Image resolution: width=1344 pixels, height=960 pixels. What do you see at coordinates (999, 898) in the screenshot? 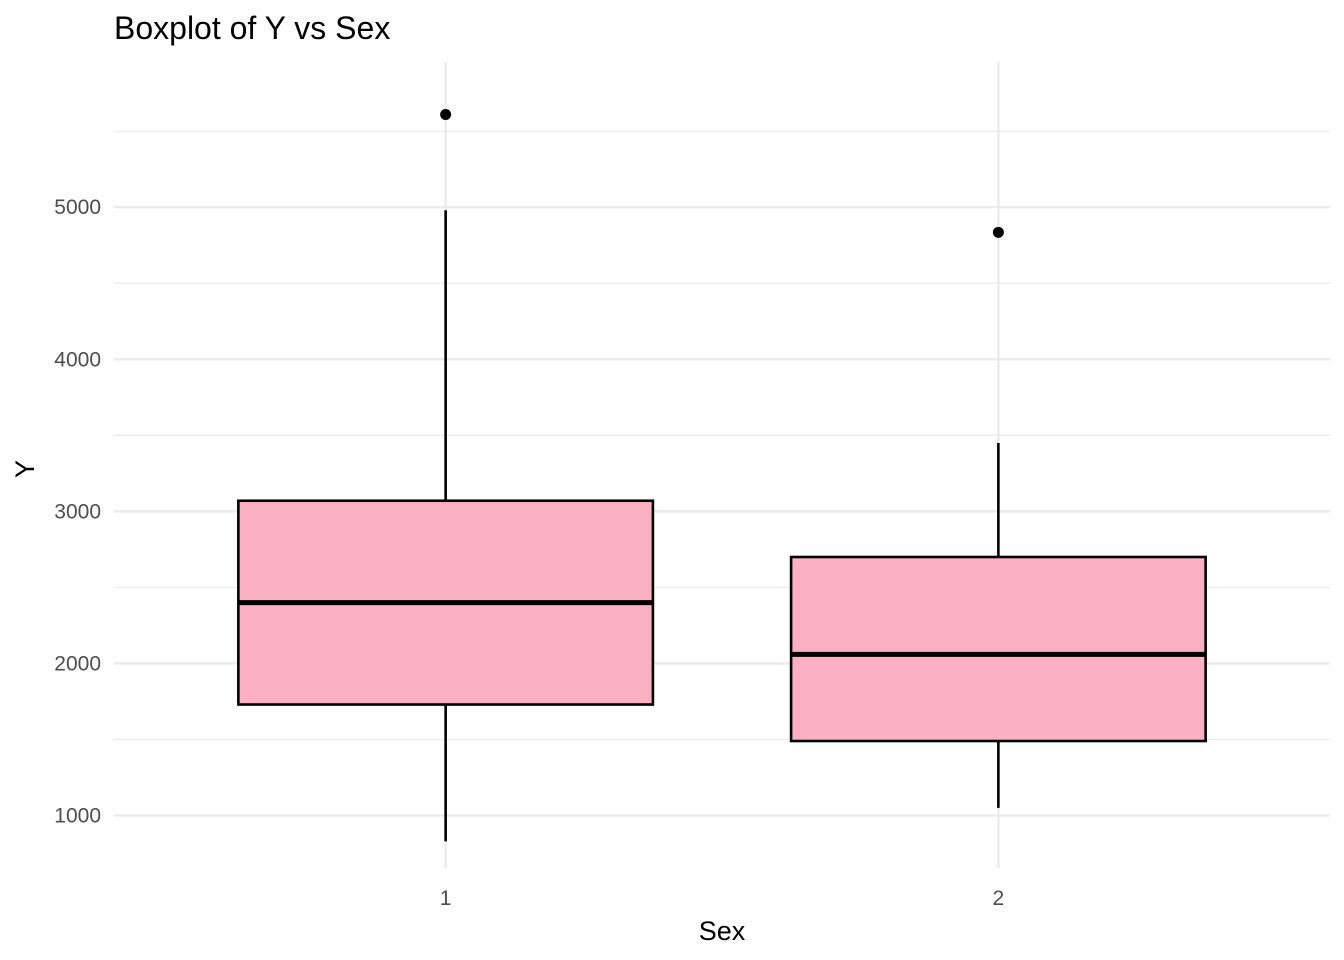
I see `x-tick-label: 2` at bounding box center [999, 898].